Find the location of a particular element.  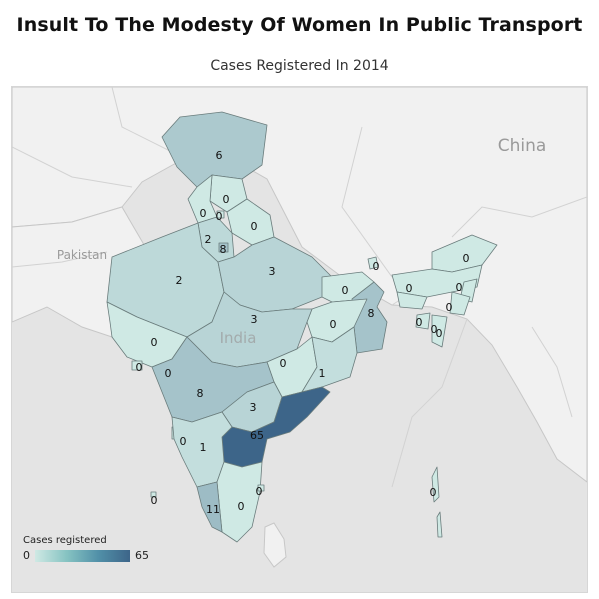

state-mizoram is located at coordinates (439, 331).